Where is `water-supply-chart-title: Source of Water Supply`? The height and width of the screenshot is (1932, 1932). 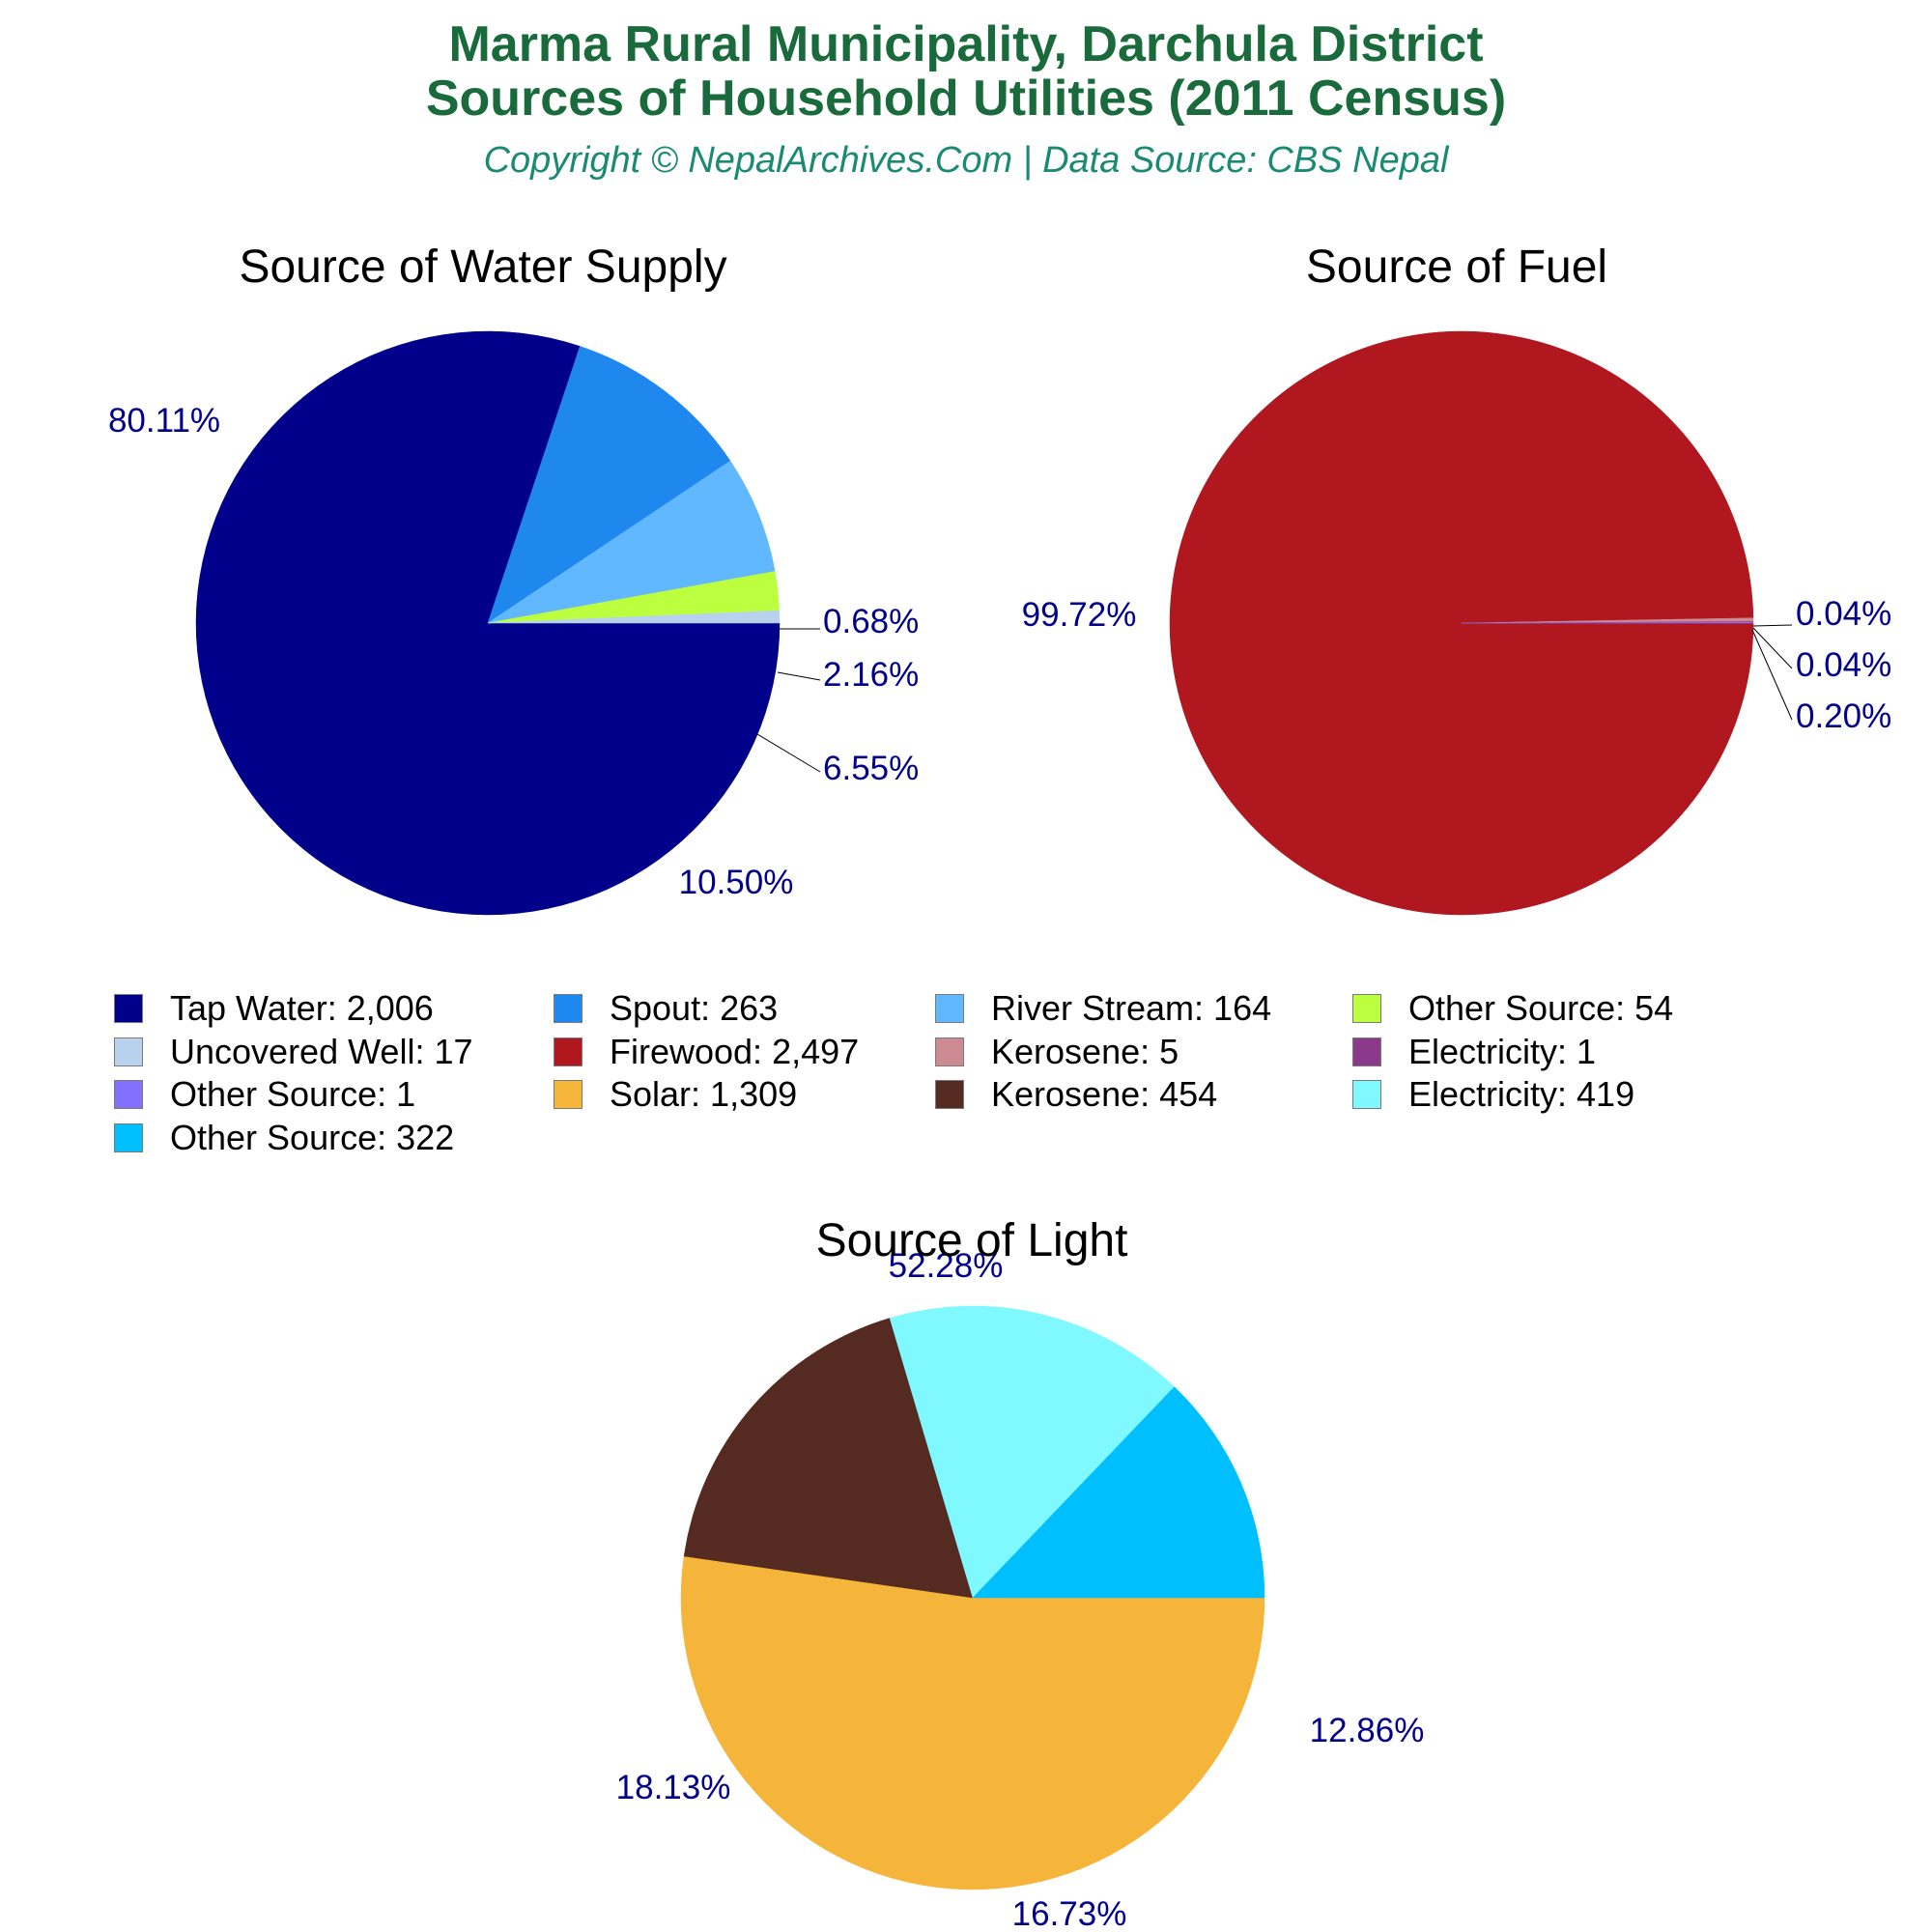
water-supply-chart-title: Source of Water Supply is located at coordinates (482, 267).